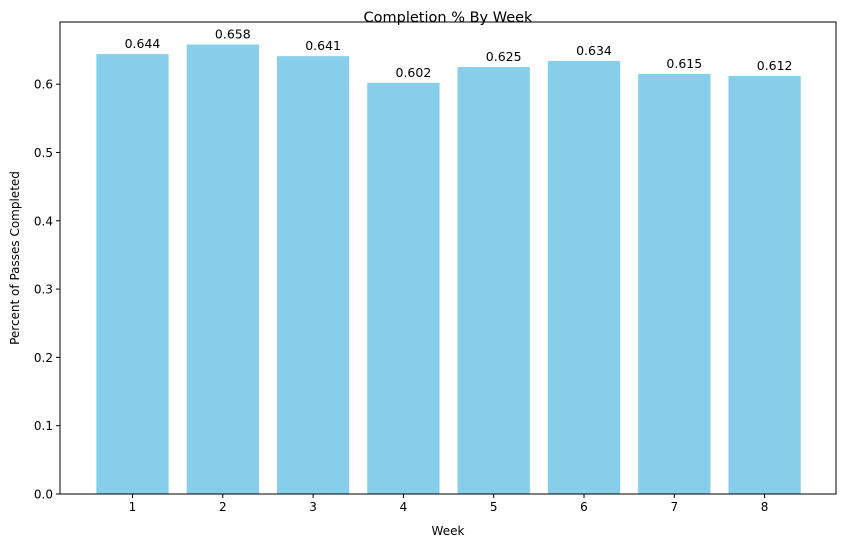 The height and width of the screenshot is (547, 846). I want to click on chart-title: Completion % By Week, so click(449, 18).